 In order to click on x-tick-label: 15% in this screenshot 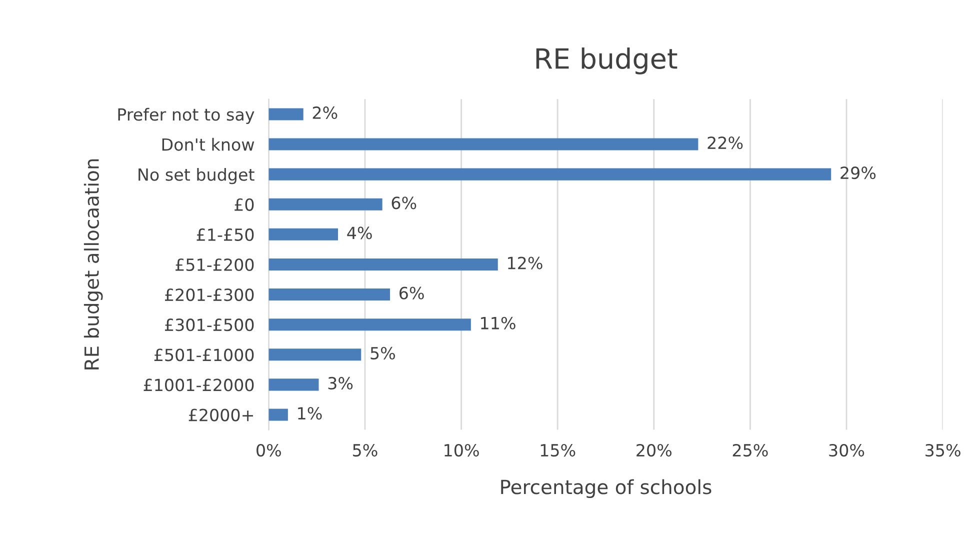, I will do `click(558, 450)`.